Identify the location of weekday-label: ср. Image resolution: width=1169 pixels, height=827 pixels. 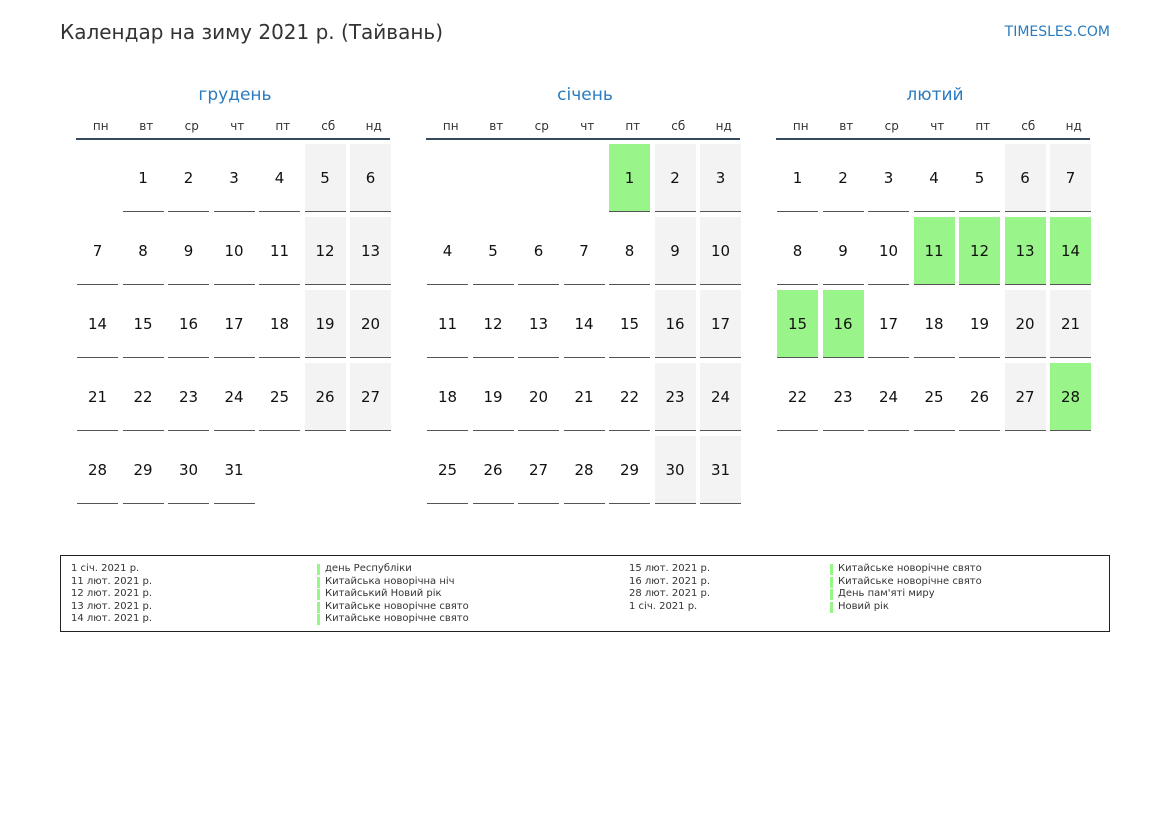
(541, 126).